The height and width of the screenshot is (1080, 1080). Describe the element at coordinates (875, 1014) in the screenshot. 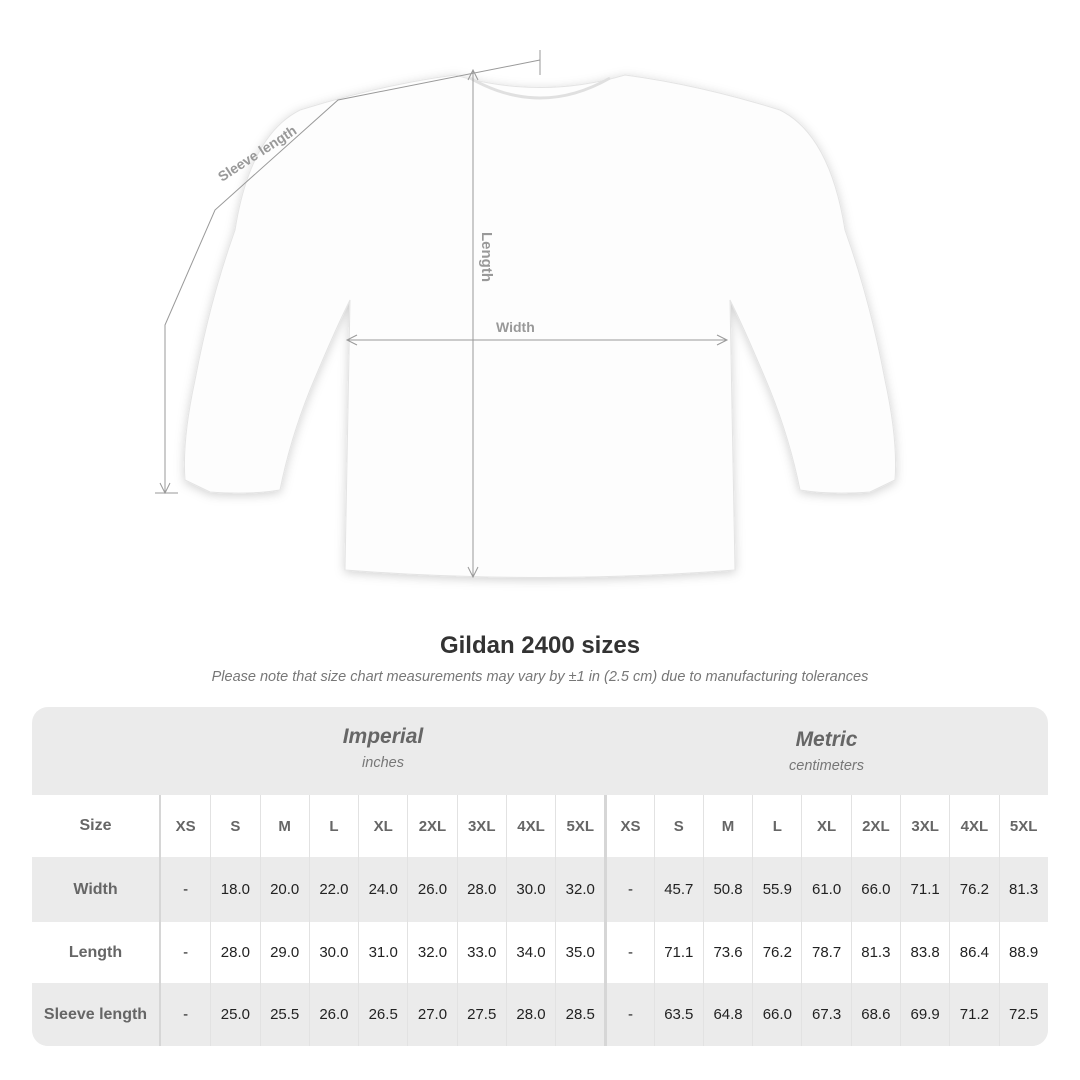

I see `metric-value-cell: 68.6` at that location.